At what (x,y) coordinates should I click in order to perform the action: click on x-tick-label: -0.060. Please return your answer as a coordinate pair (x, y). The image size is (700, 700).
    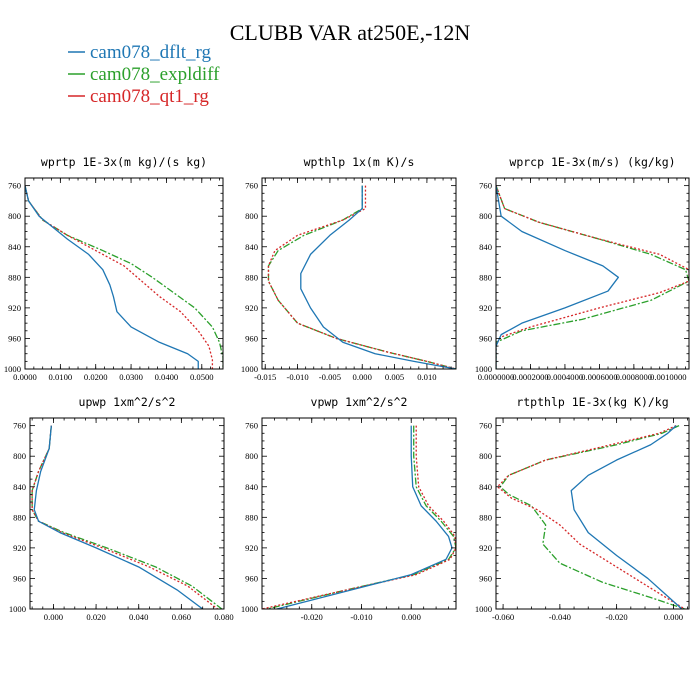
    Looking at the image, I should click on (503, 617).